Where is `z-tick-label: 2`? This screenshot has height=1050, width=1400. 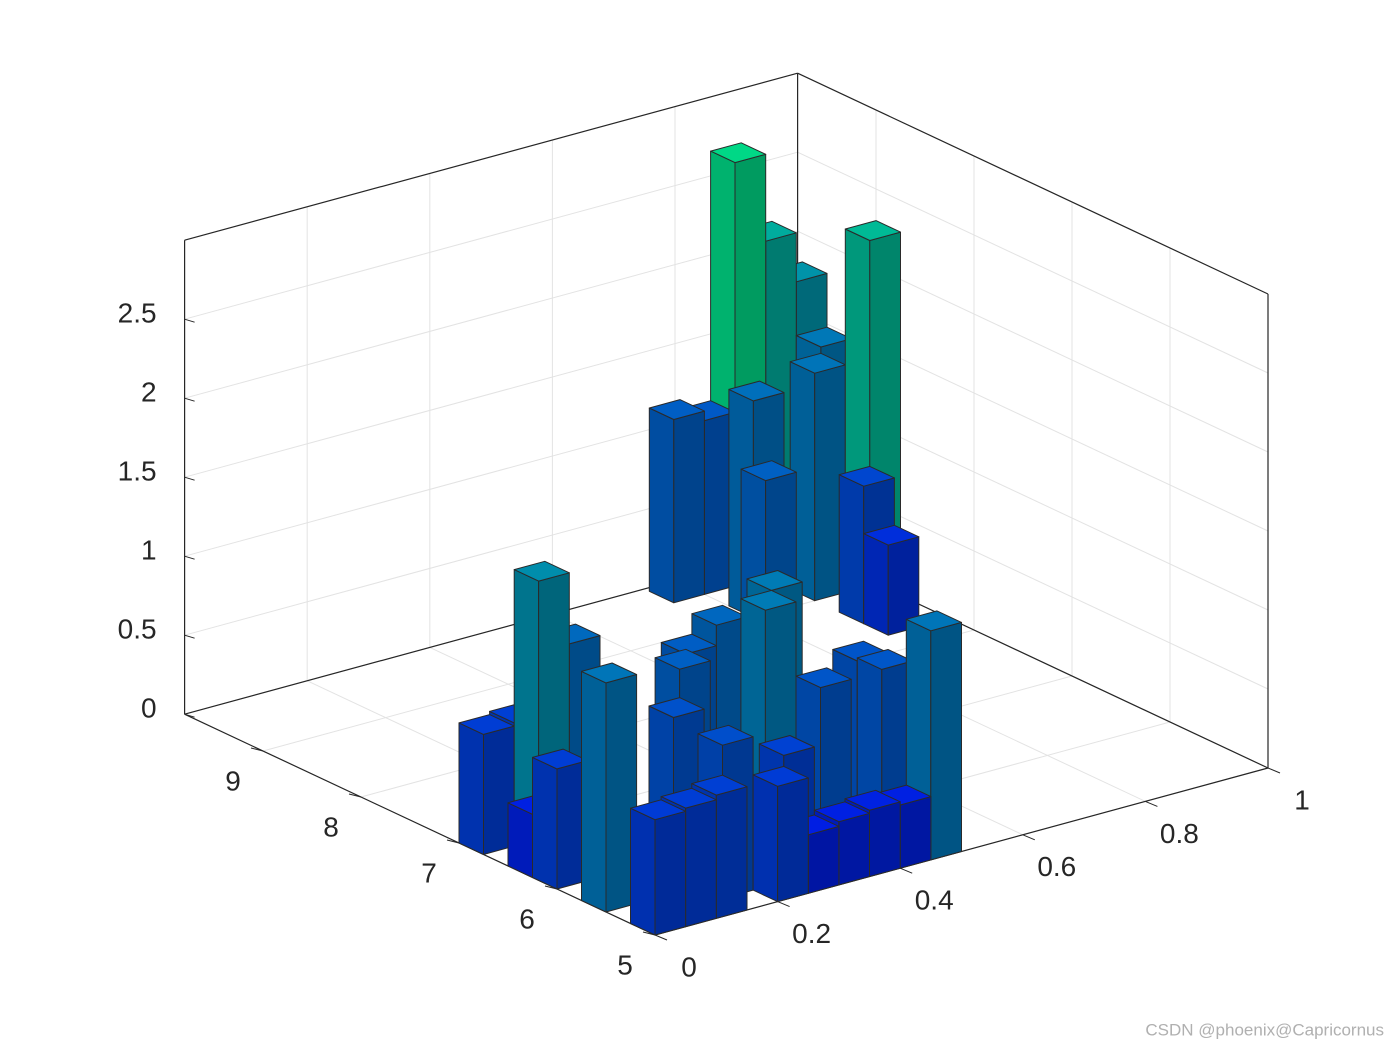
z-tick-label: 2 is located at coordinates (149, 392).